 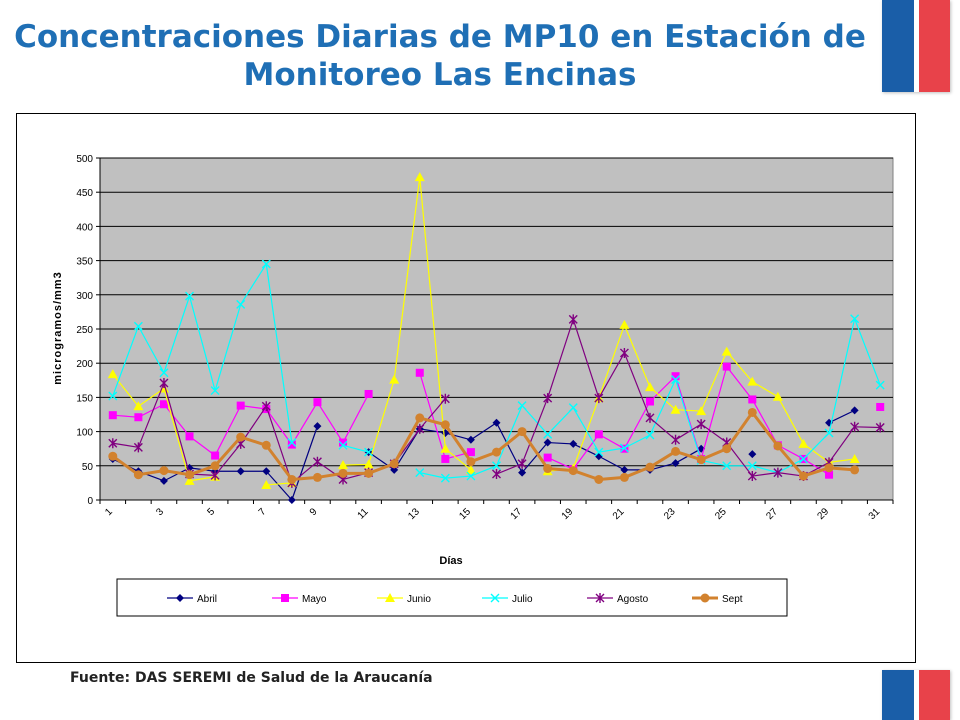 I want to click on x-tick-label: 13, so click(x=414, y=514).